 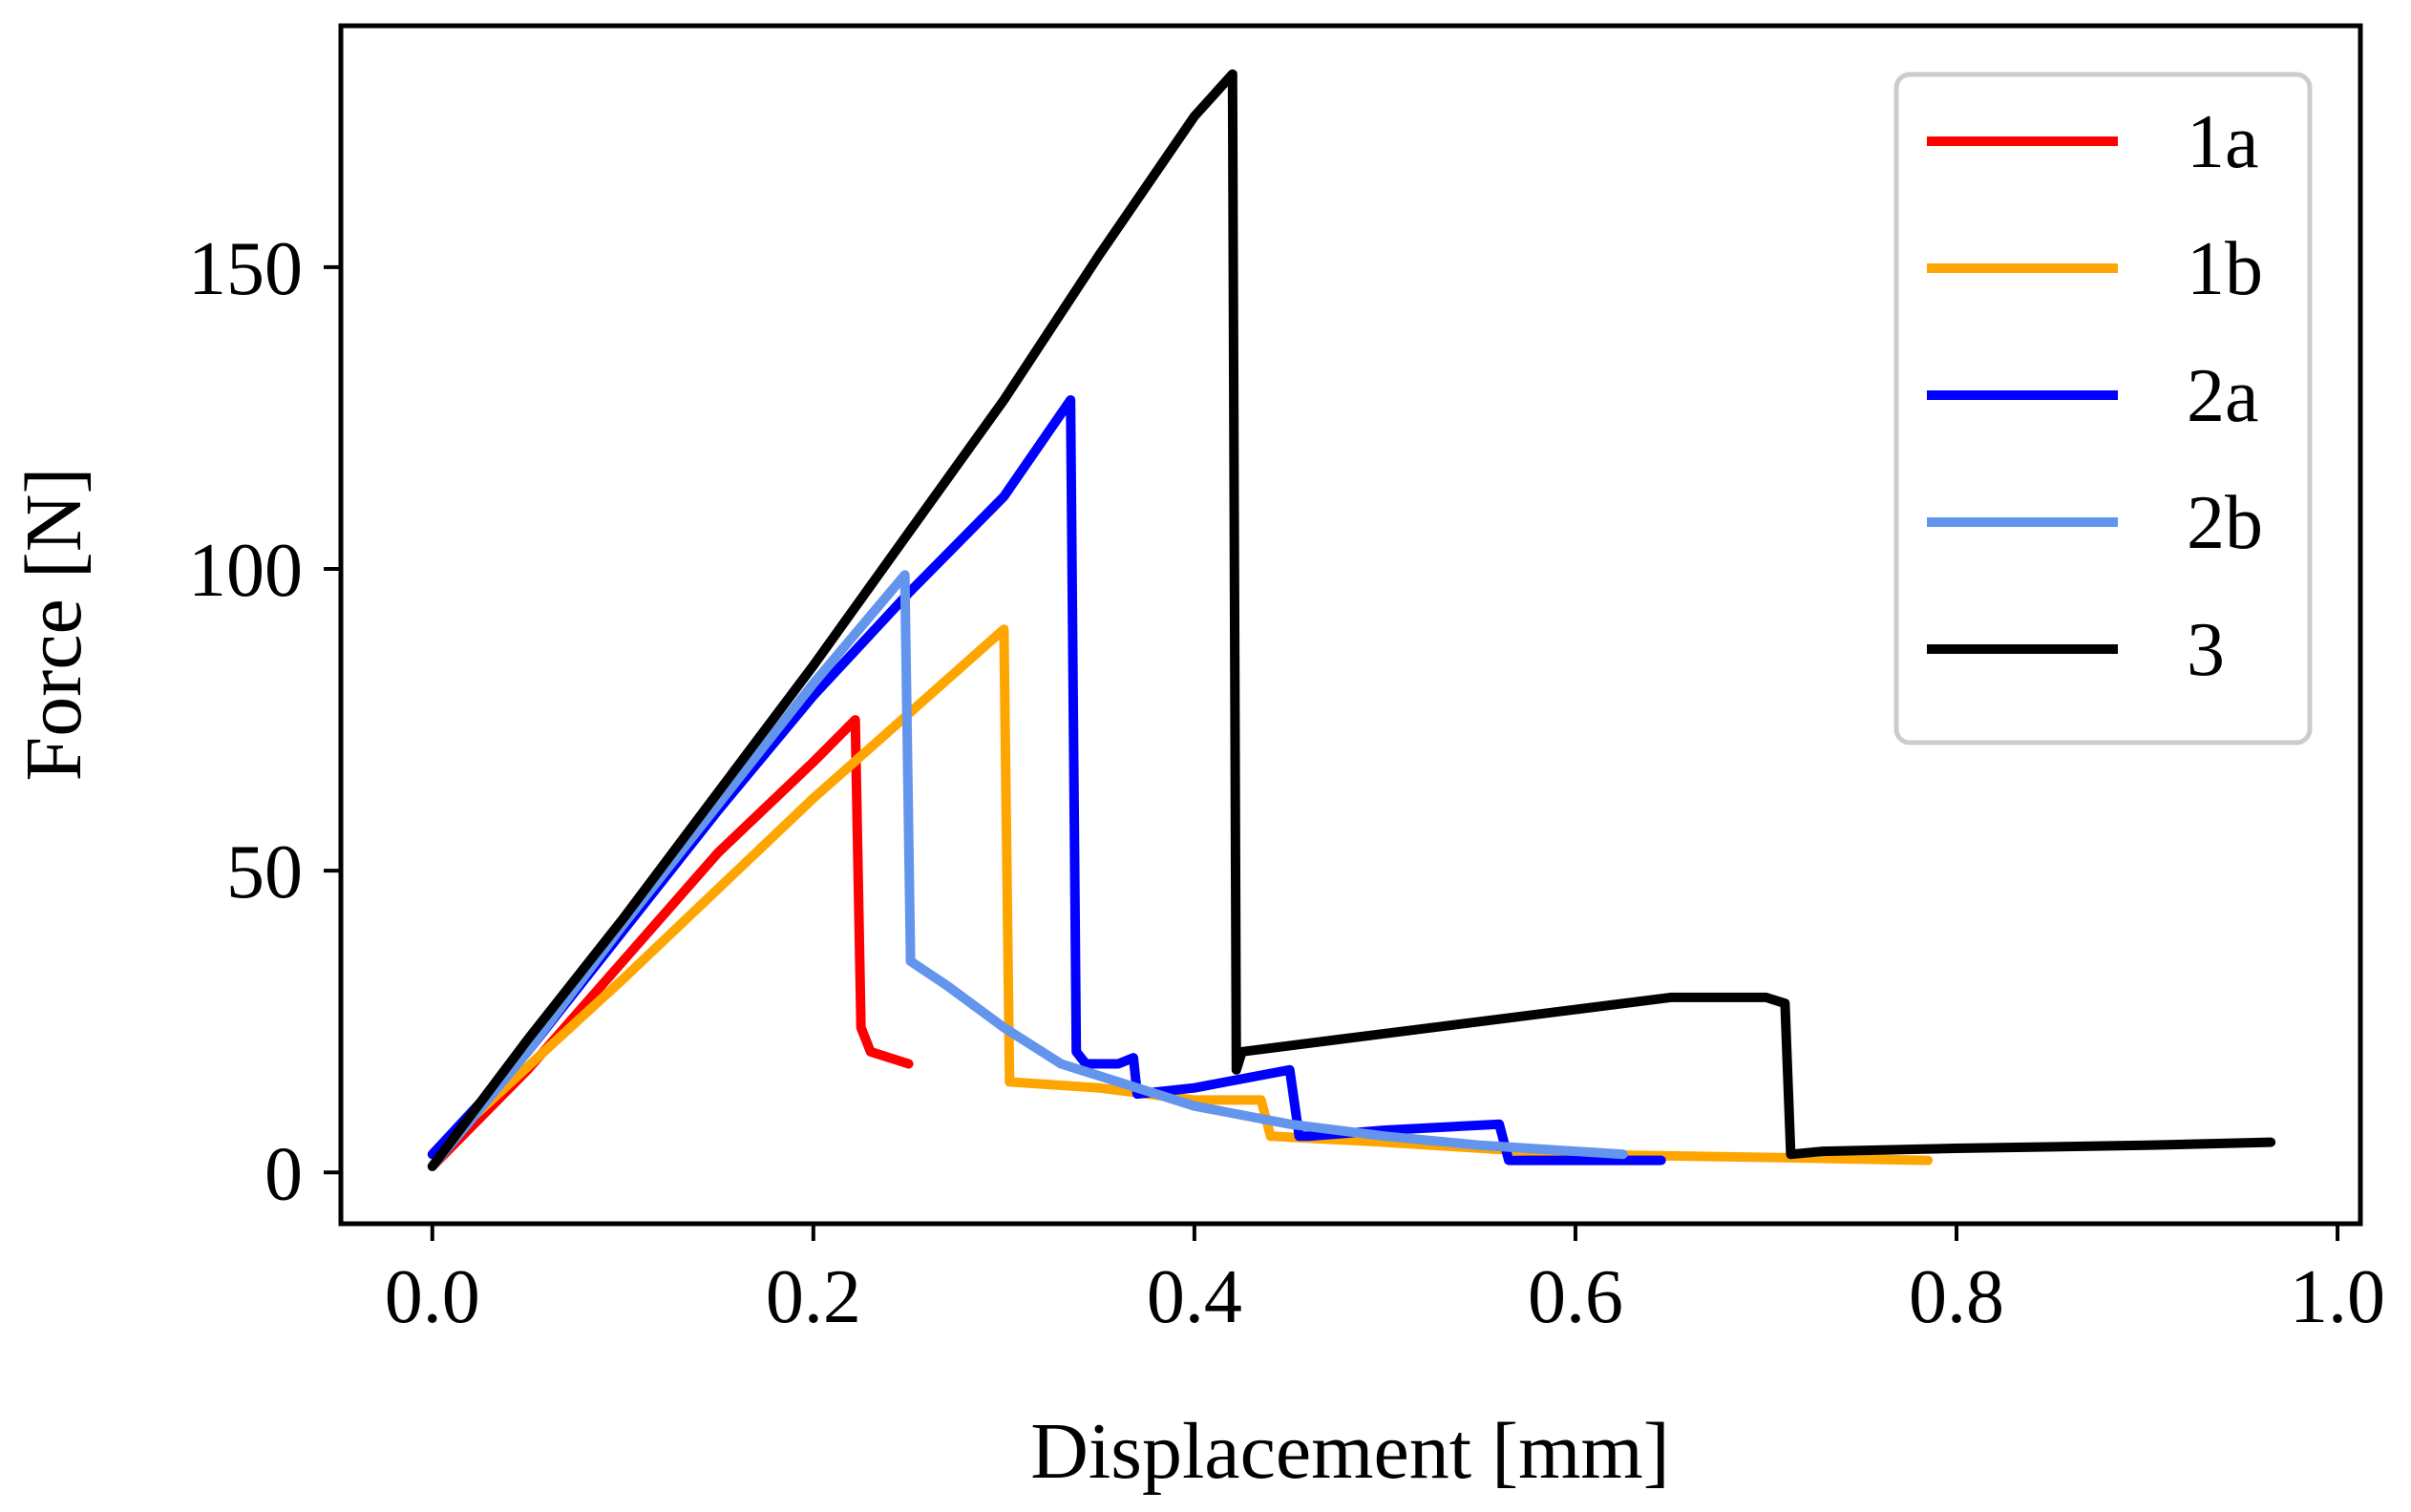 I want to click on x-tick-label: 0.0, so click(x=432, y=1297).